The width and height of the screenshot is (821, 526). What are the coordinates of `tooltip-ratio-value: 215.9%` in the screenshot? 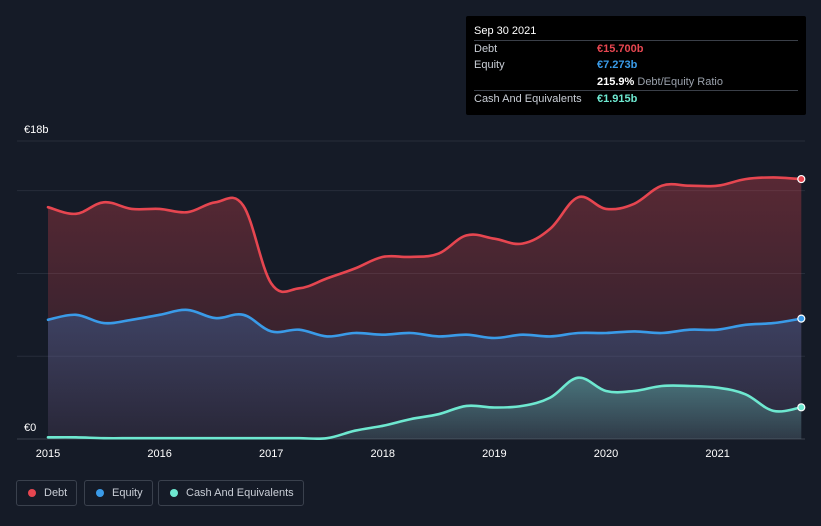 It's located at (616, 82).